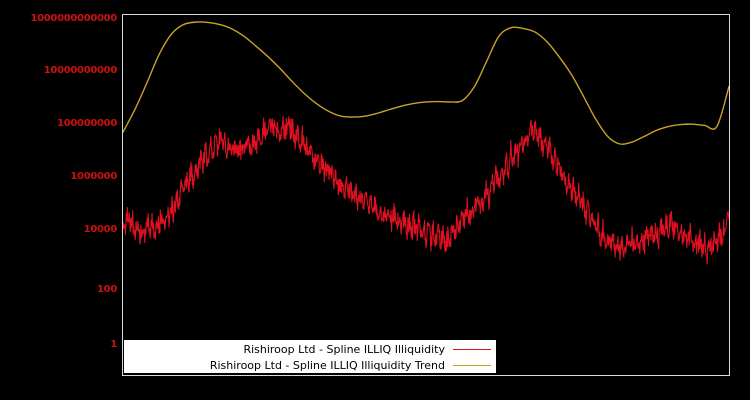 Image resolution: width=750 pixels, height=400 pixels. What do you see at coordinates (100, 229) in the screenshot?
I see `y-tick-label: 10000` at bounding box center [100, 229].